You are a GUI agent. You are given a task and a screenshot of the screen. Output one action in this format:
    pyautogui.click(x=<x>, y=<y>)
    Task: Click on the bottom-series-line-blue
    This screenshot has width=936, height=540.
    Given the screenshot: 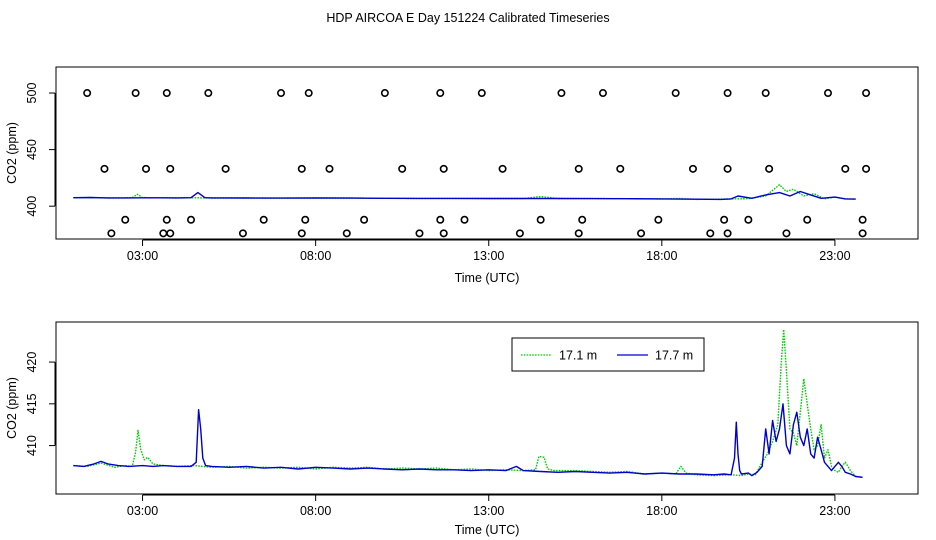 What is the action you would take?
    pyautogui.click(x=468, y=440)
    